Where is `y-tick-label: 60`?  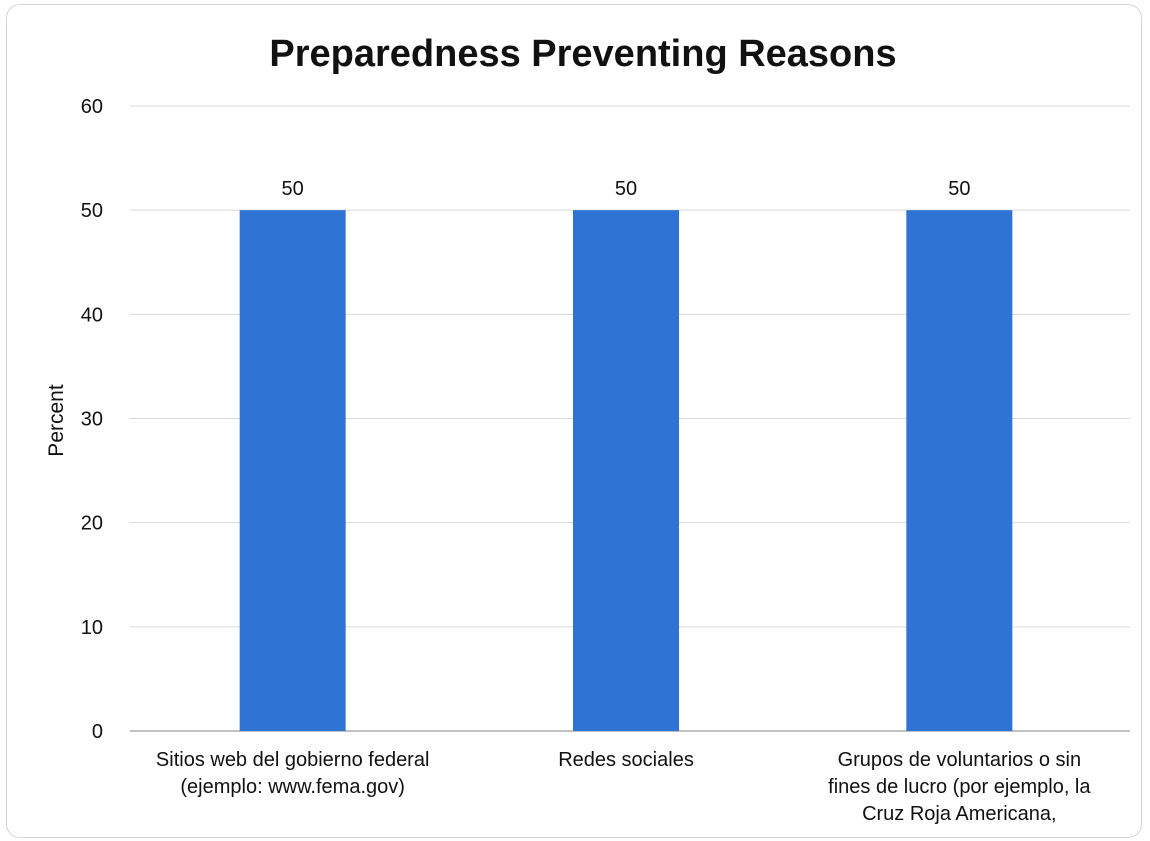
y-tick-label: 60 is located at coordinates (92, 107).